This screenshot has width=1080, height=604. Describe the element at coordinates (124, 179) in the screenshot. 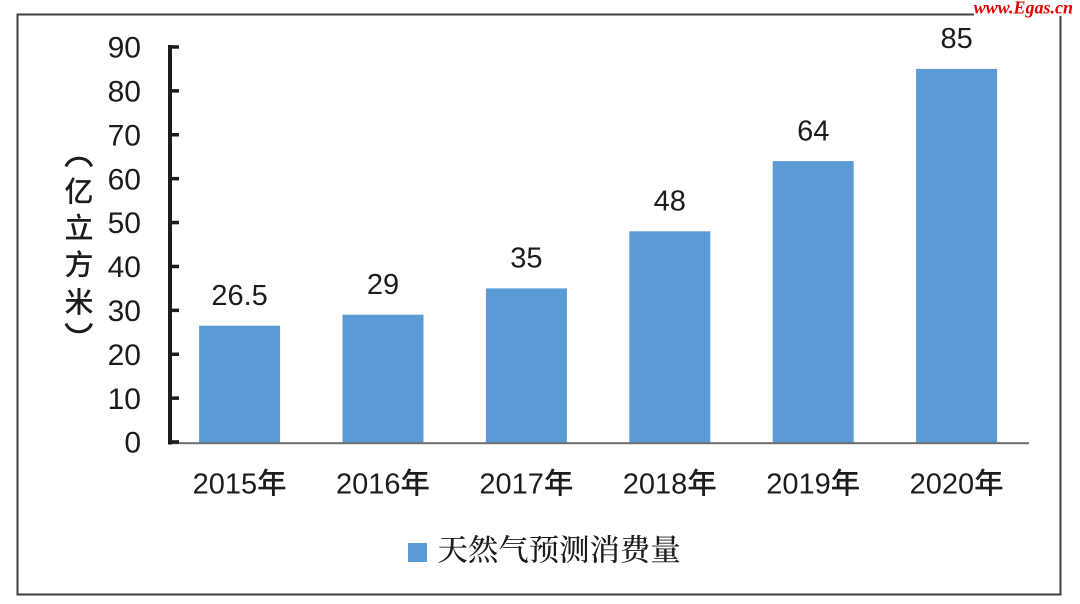

I see `svg-text: 60` at that location.